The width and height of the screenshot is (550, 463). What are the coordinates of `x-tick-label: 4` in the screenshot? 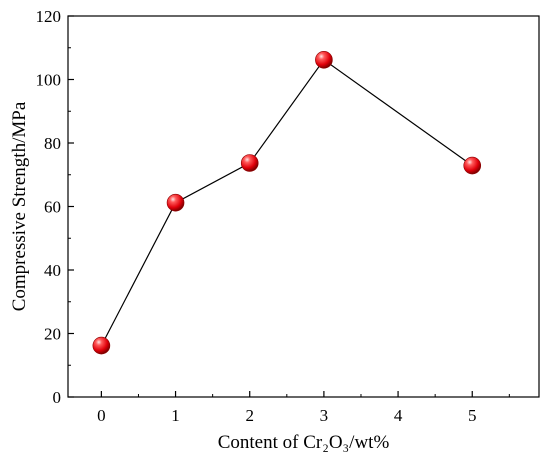 It's located at (398, 415).